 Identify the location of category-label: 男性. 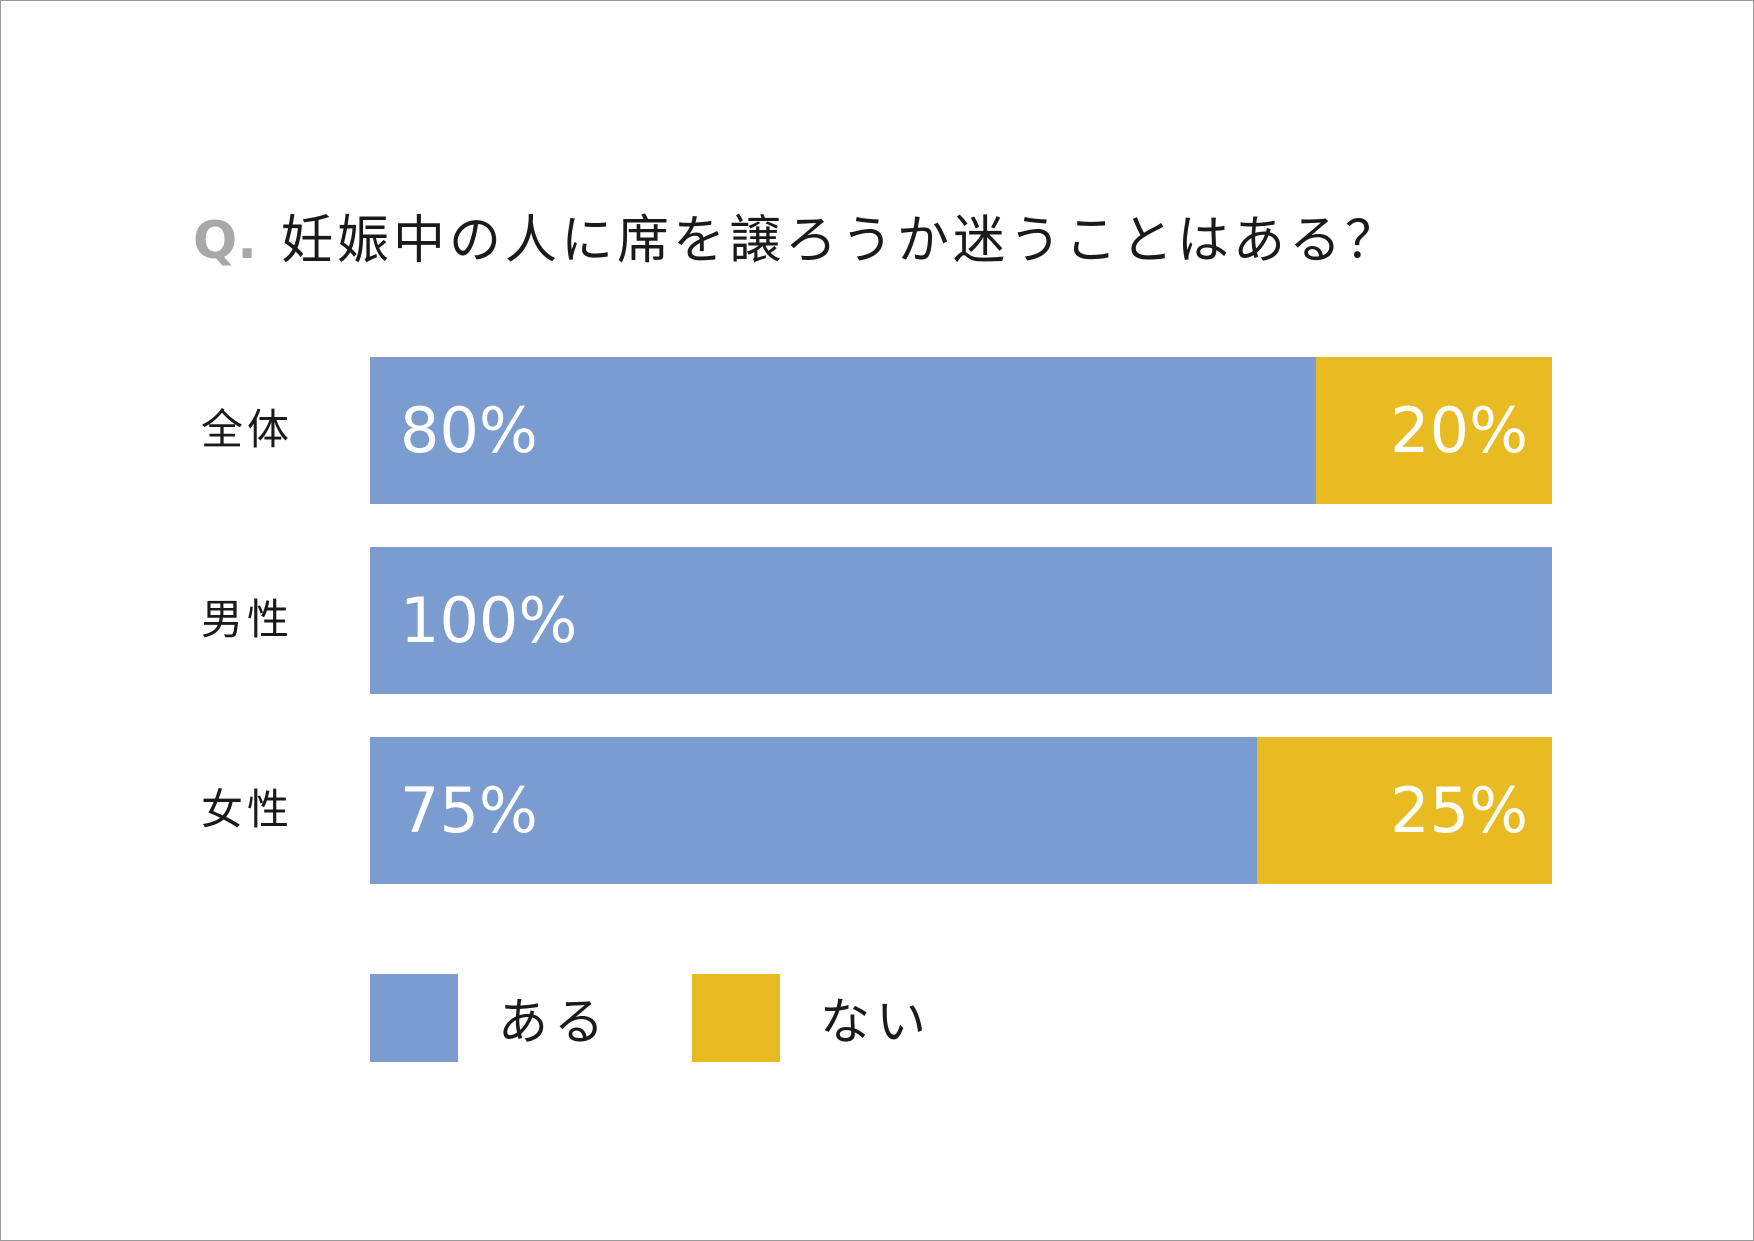
(247, 619).